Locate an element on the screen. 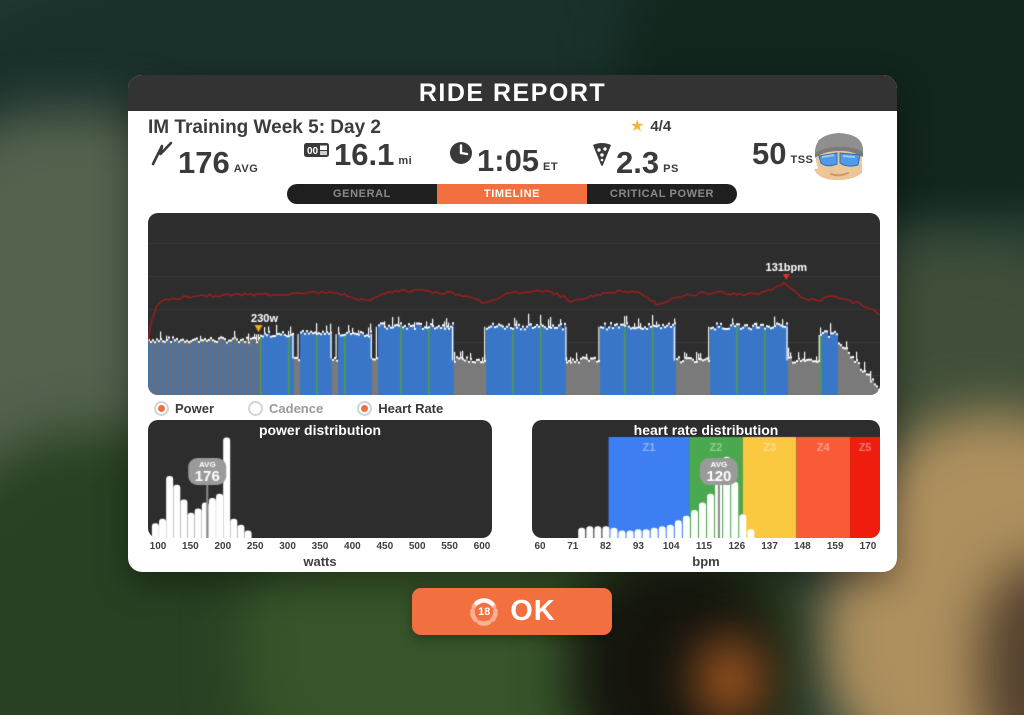 The image size is (1024, 715). report-header: RIDE REPORT is located at coordinates (512, 93).